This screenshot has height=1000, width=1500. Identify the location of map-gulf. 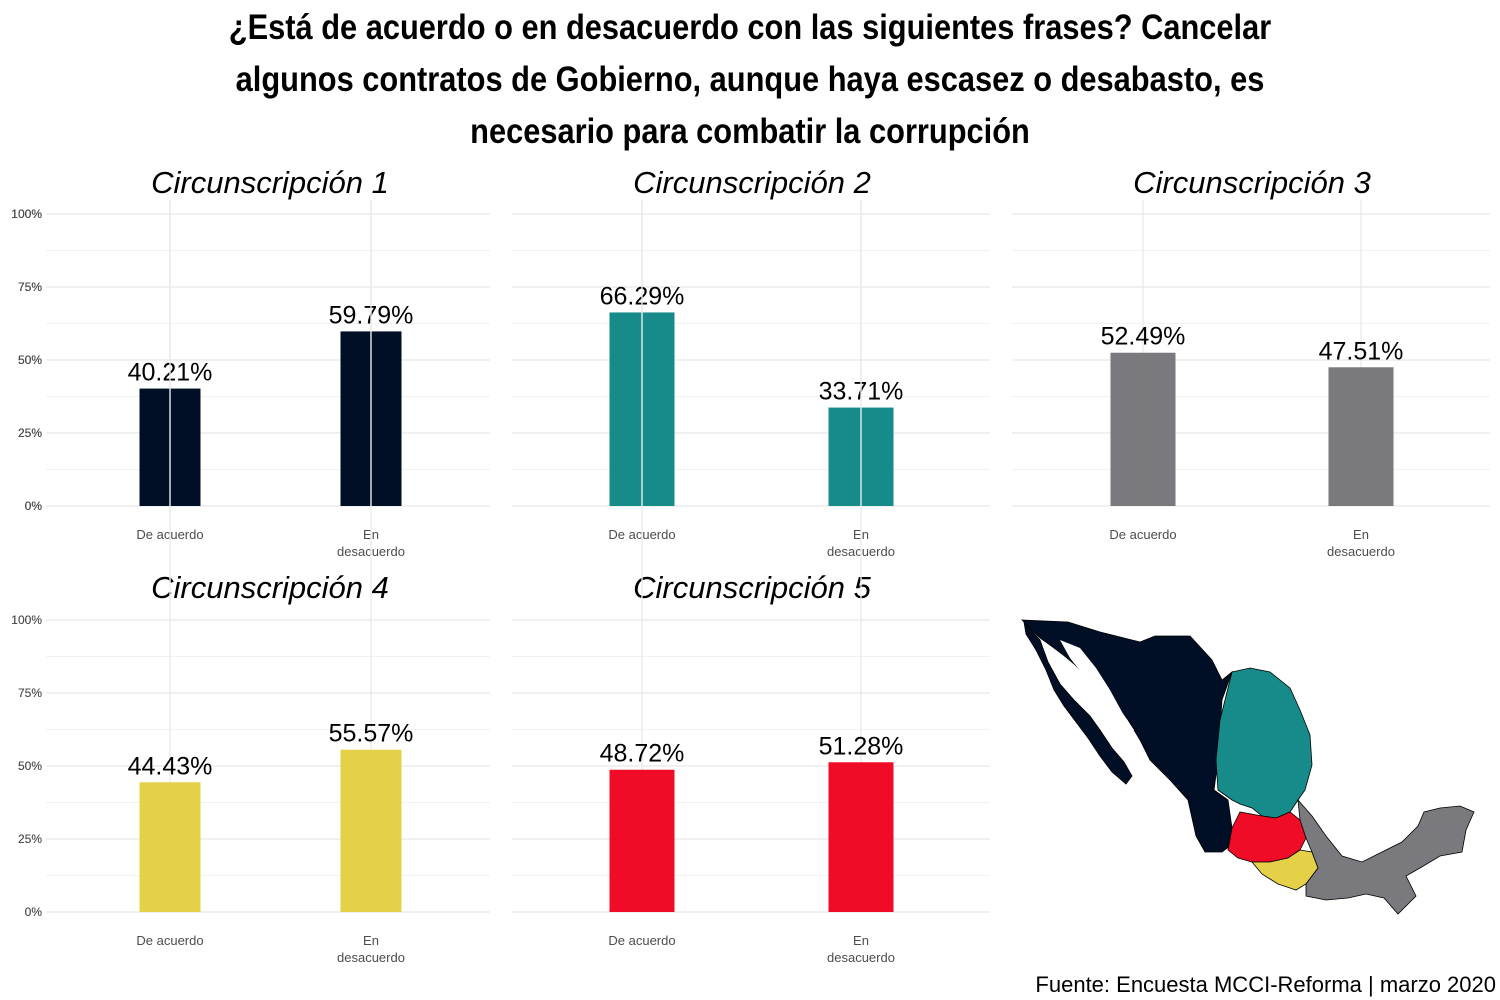
(1097, 687).